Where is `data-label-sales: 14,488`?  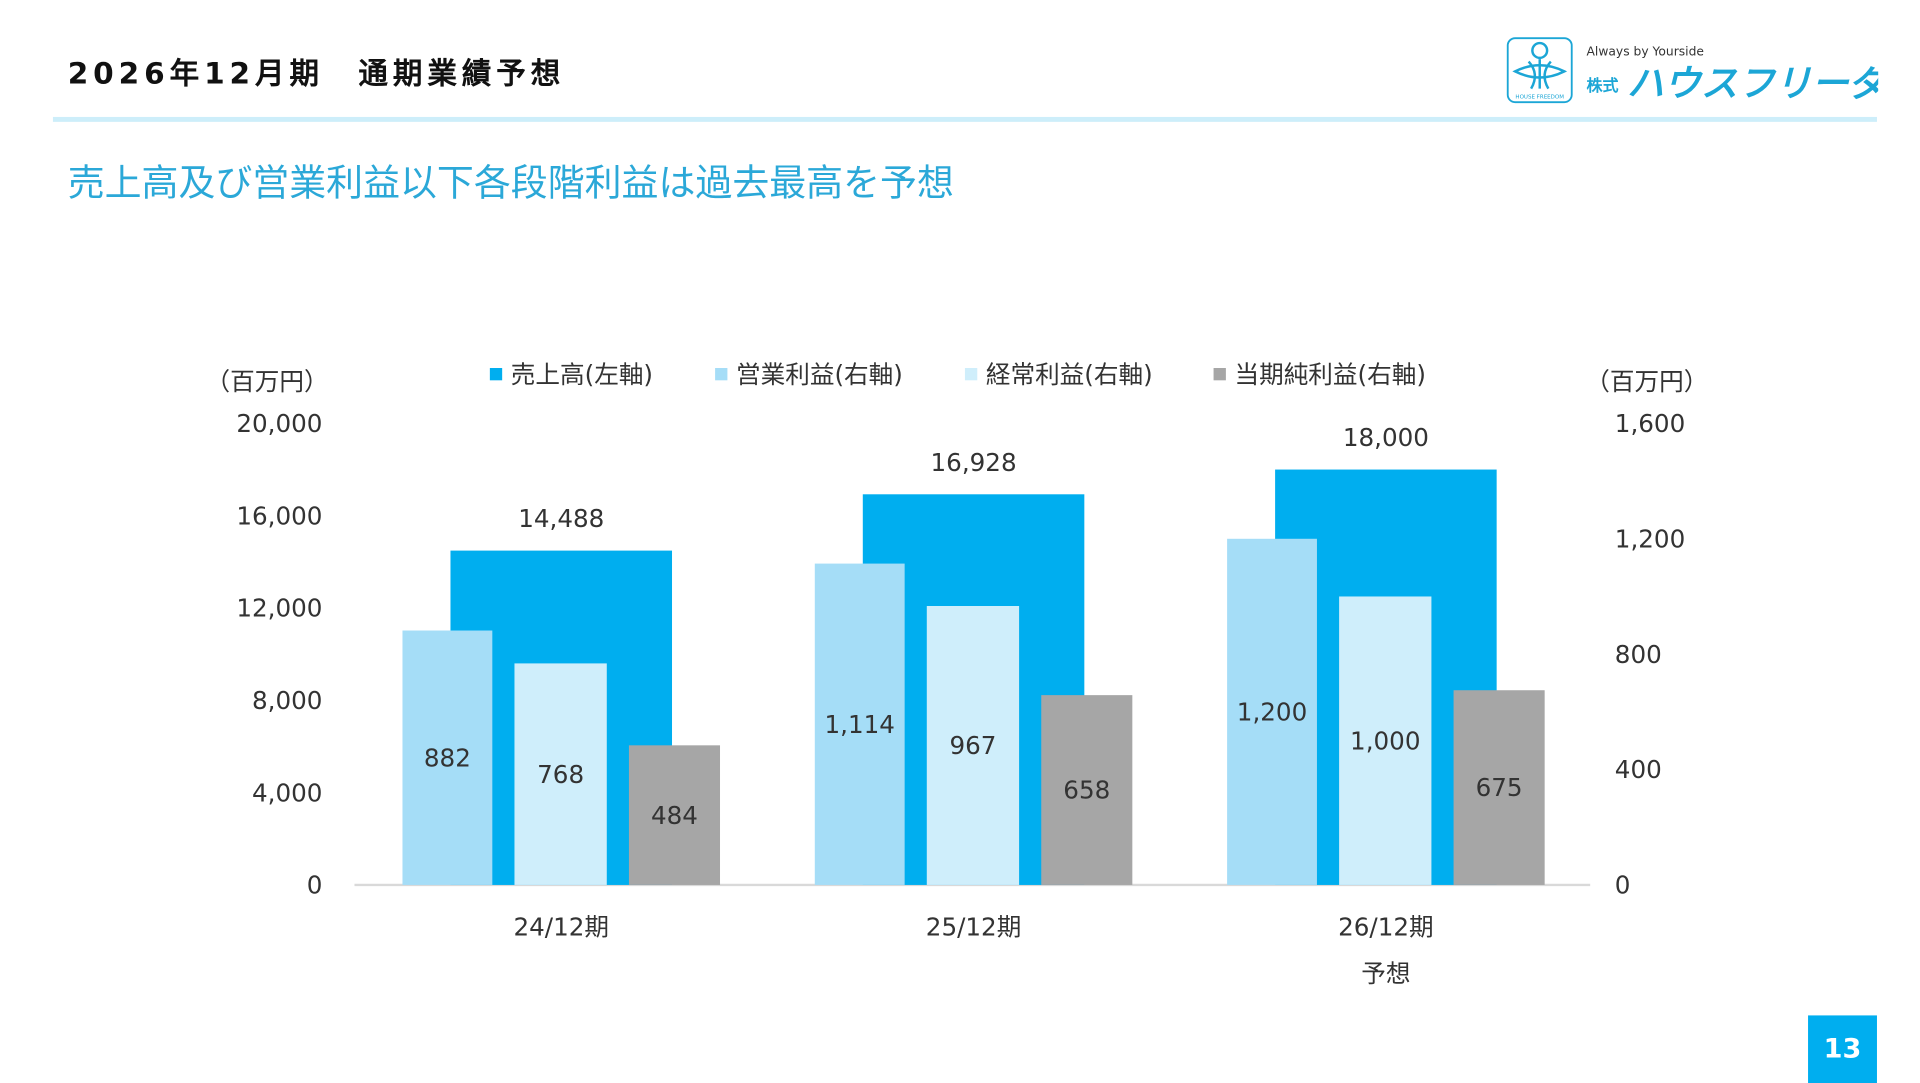
data-label-sales: 14,488 is located at coordinates (561, 518).